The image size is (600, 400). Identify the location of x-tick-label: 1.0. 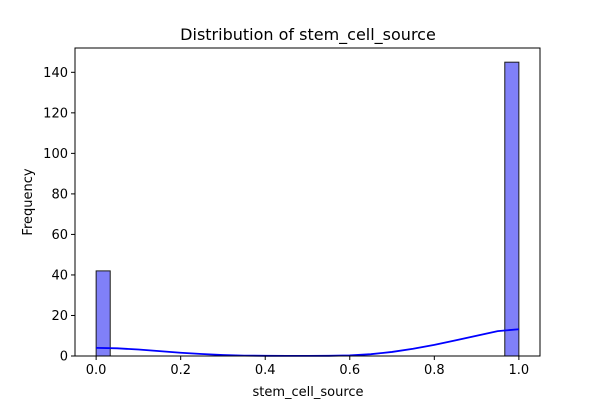
(519, 370).